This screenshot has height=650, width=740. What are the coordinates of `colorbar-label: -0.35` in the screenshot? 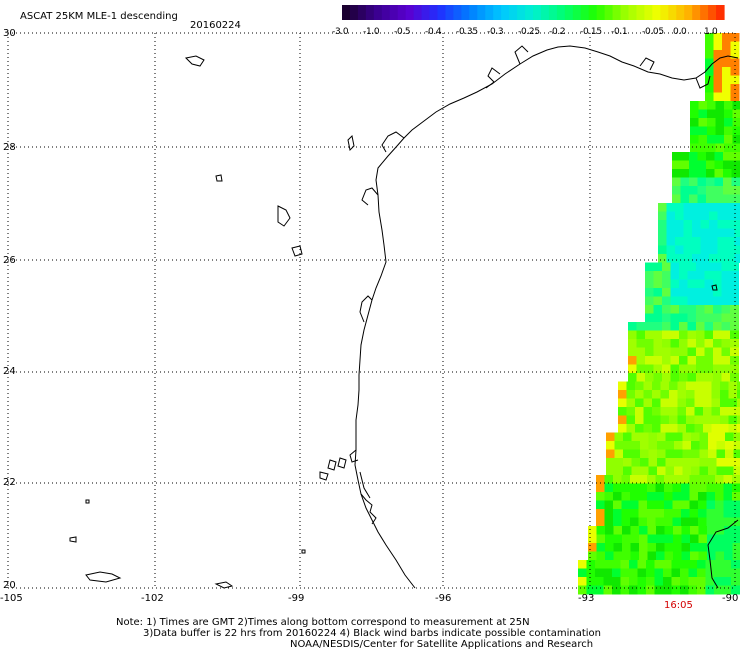 It's located at (467, 32).